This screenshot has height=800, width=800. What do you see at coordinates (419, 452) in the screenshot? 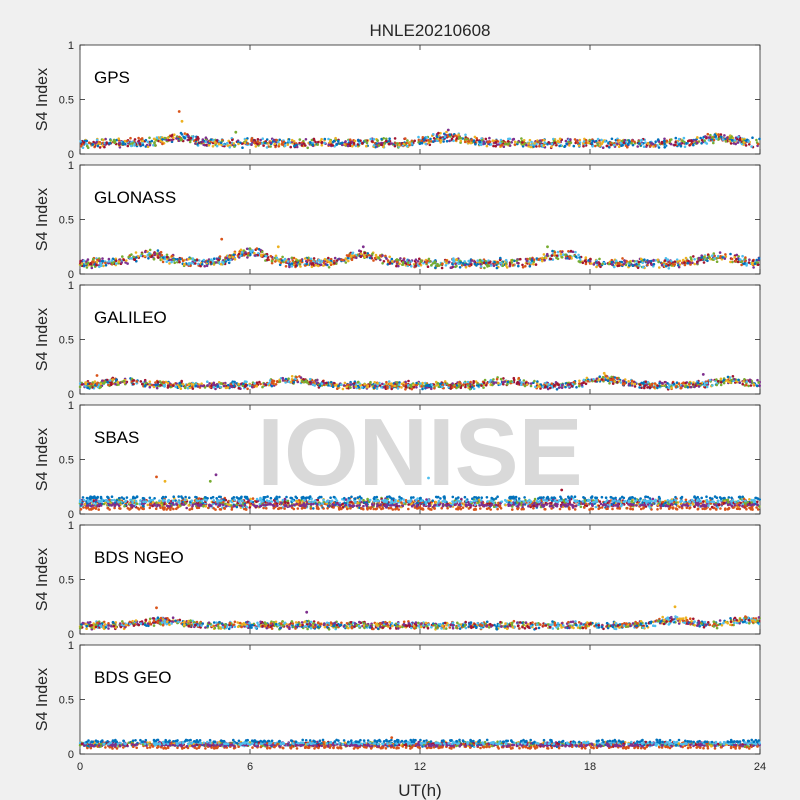
I see `watermark-text: IONISE` at bounding box center [419, 452].